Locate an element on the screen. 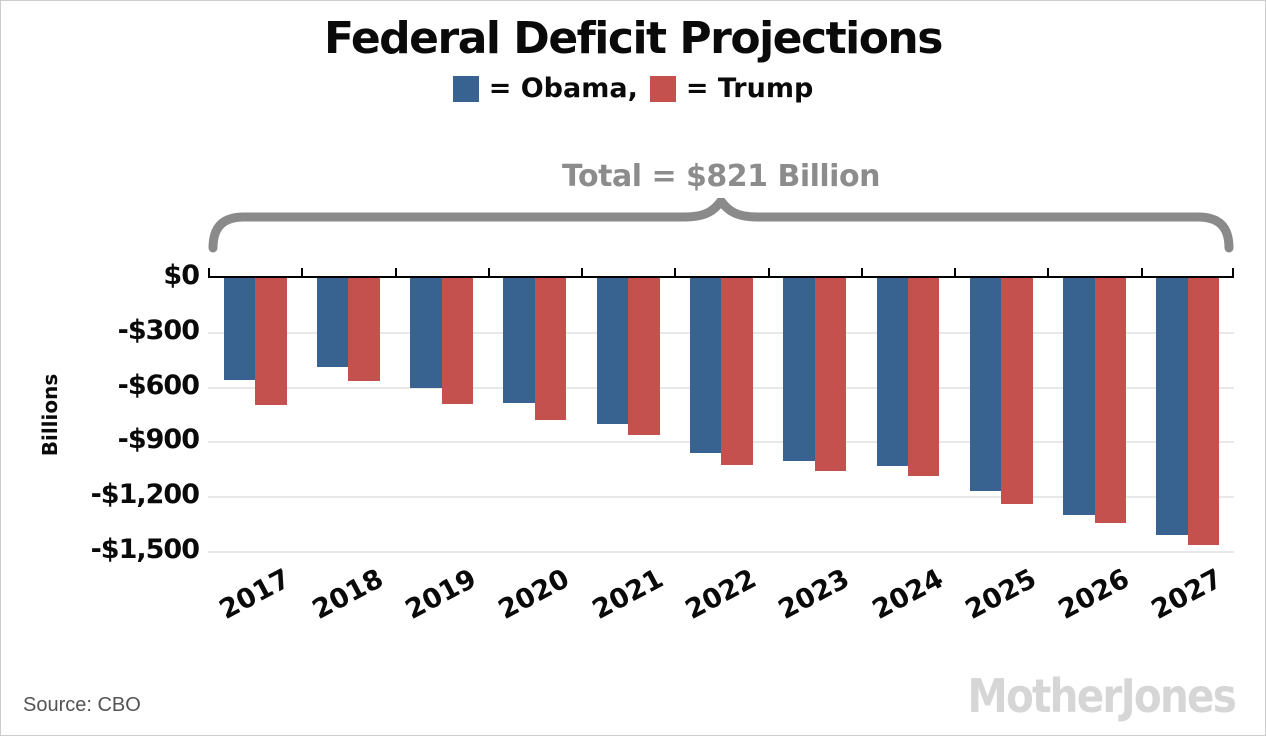 This screenshot has width=1266, height=736. bar-obama-2024 is located at coordinates (892, 372).